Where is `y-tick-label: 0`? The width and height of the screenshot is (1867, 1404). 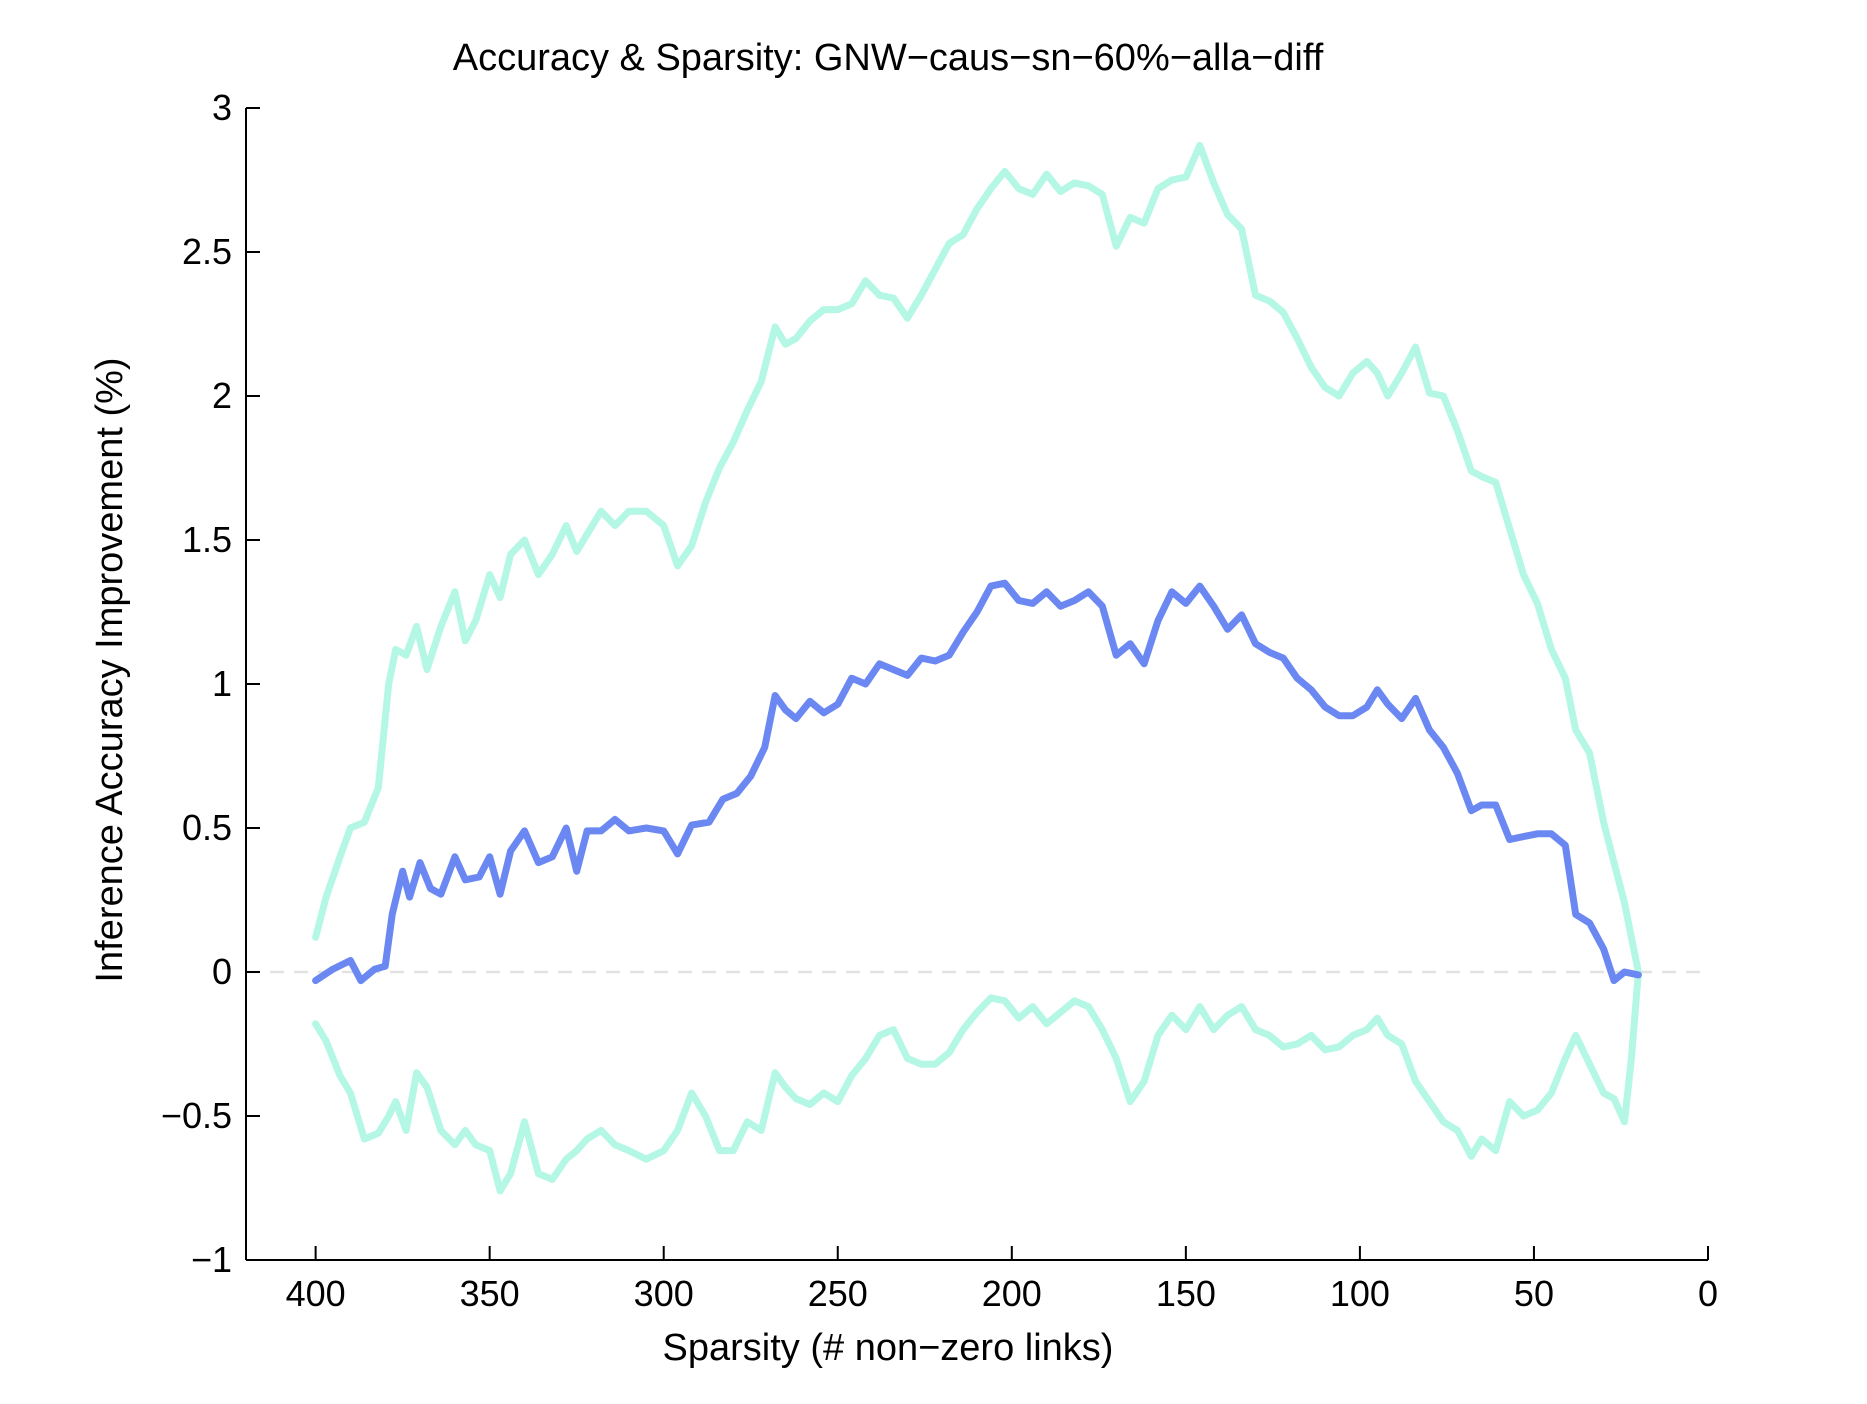 y-tick-label: 0 is located at coordinates (222, 971).